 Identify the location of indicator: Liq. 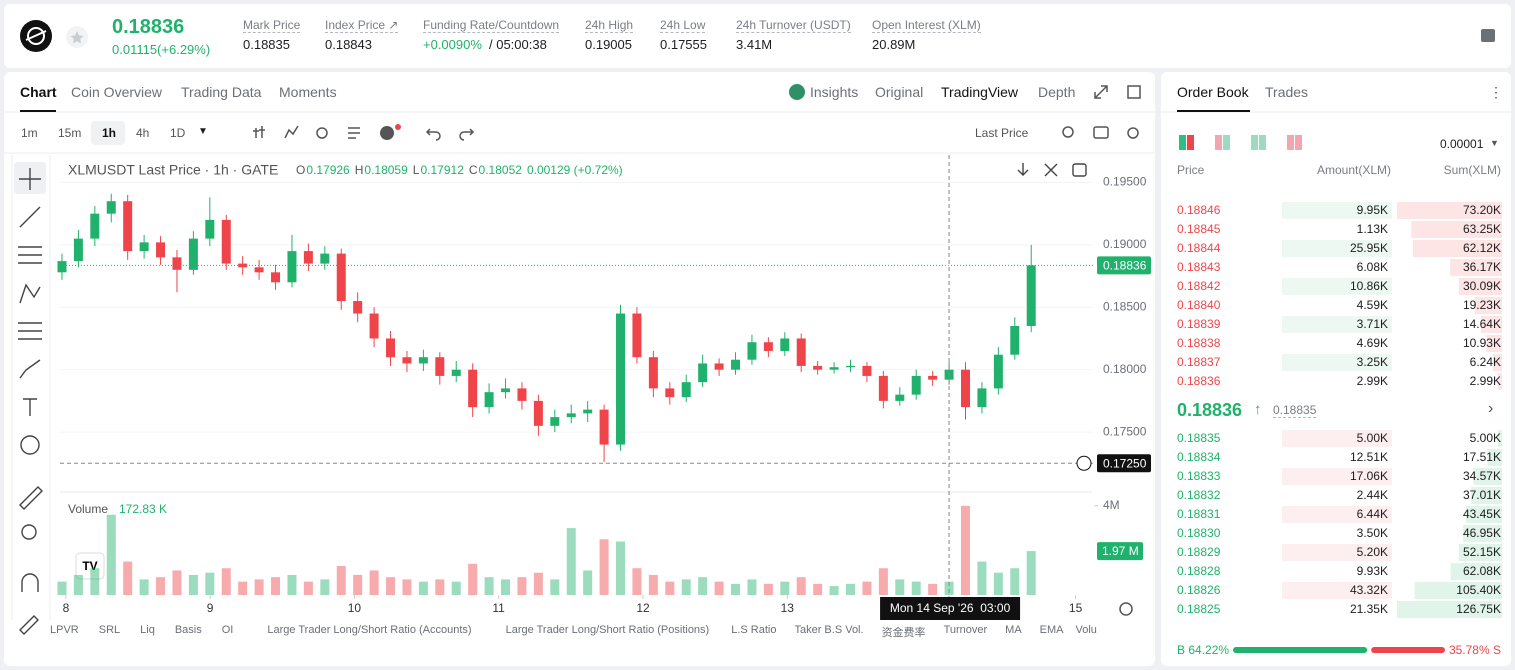
(147, 630).